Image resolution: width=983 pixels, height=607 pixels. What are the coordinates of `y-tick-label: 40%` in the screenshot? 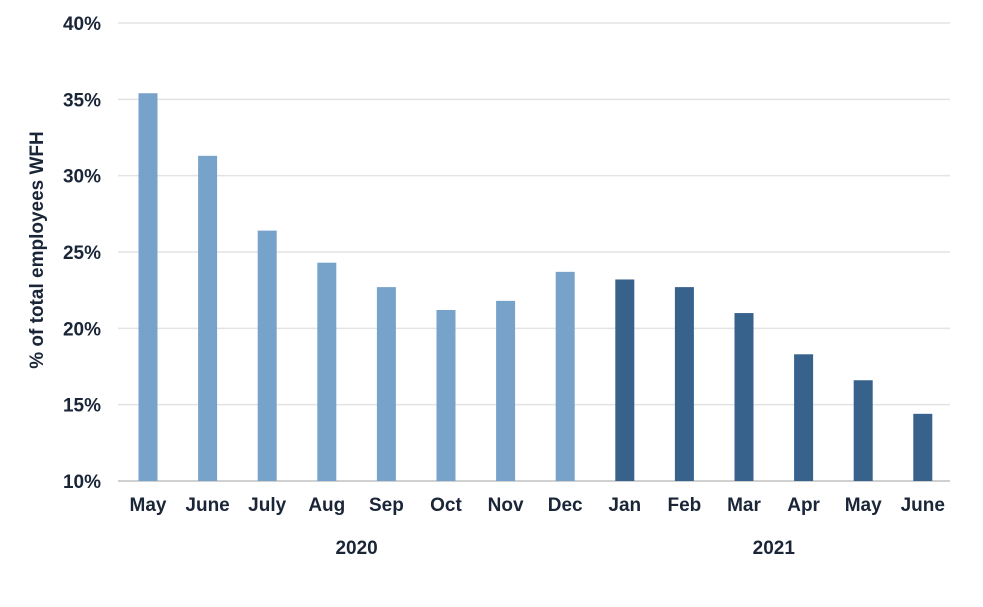 It's located at (82, 24).